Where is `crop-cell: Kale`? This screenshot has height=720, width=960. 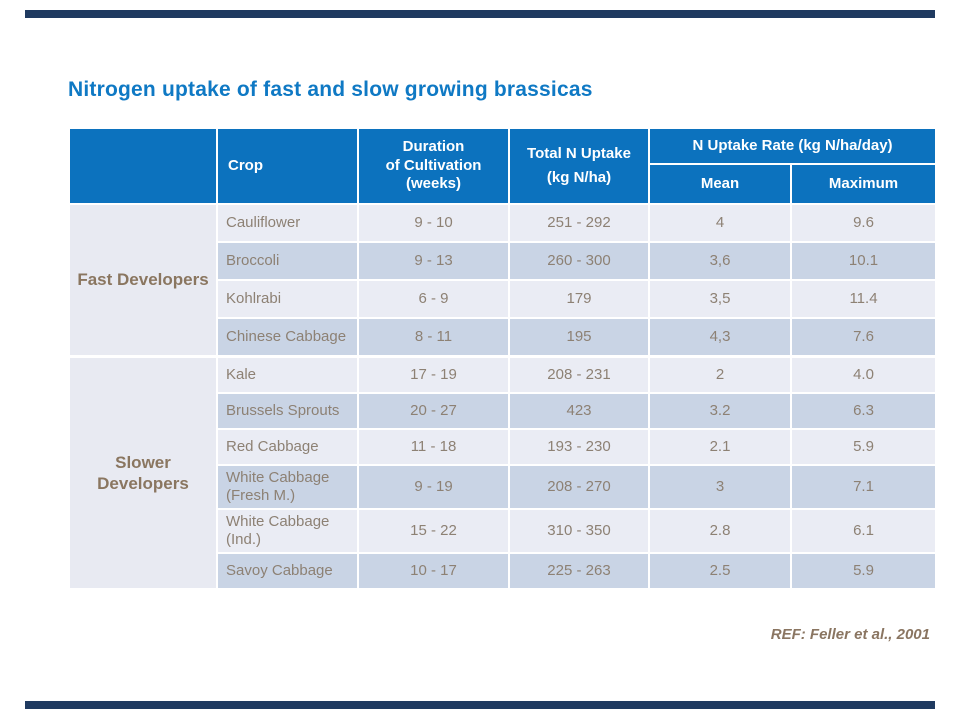 crop-cell: Kale is located at coordinates (287, 374).